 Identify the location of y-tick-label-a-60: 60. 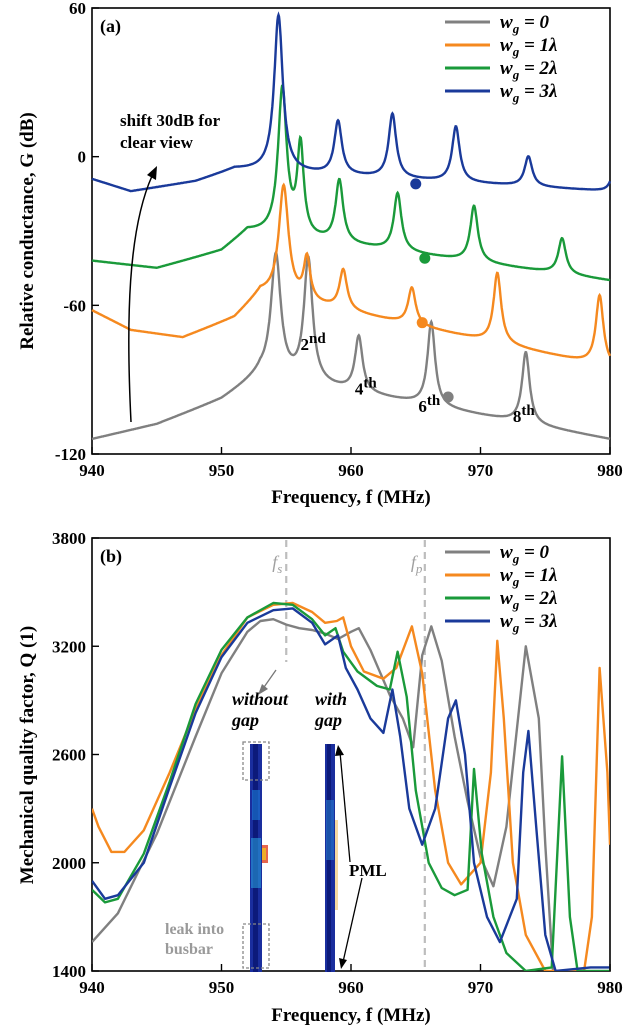
(77, 9).